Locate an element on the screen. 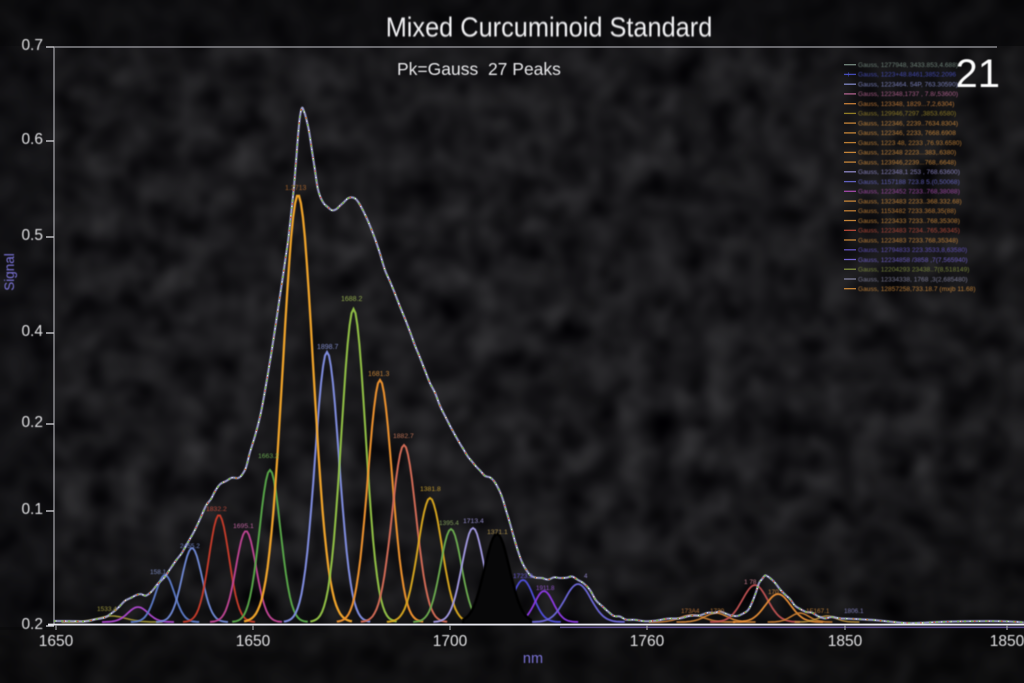  svg-text:Gauss, 1157188 723.8 5.(0,5006: Gauss, 1157188 723.8 5.(0,50068) is located at coordinates (909, 182).